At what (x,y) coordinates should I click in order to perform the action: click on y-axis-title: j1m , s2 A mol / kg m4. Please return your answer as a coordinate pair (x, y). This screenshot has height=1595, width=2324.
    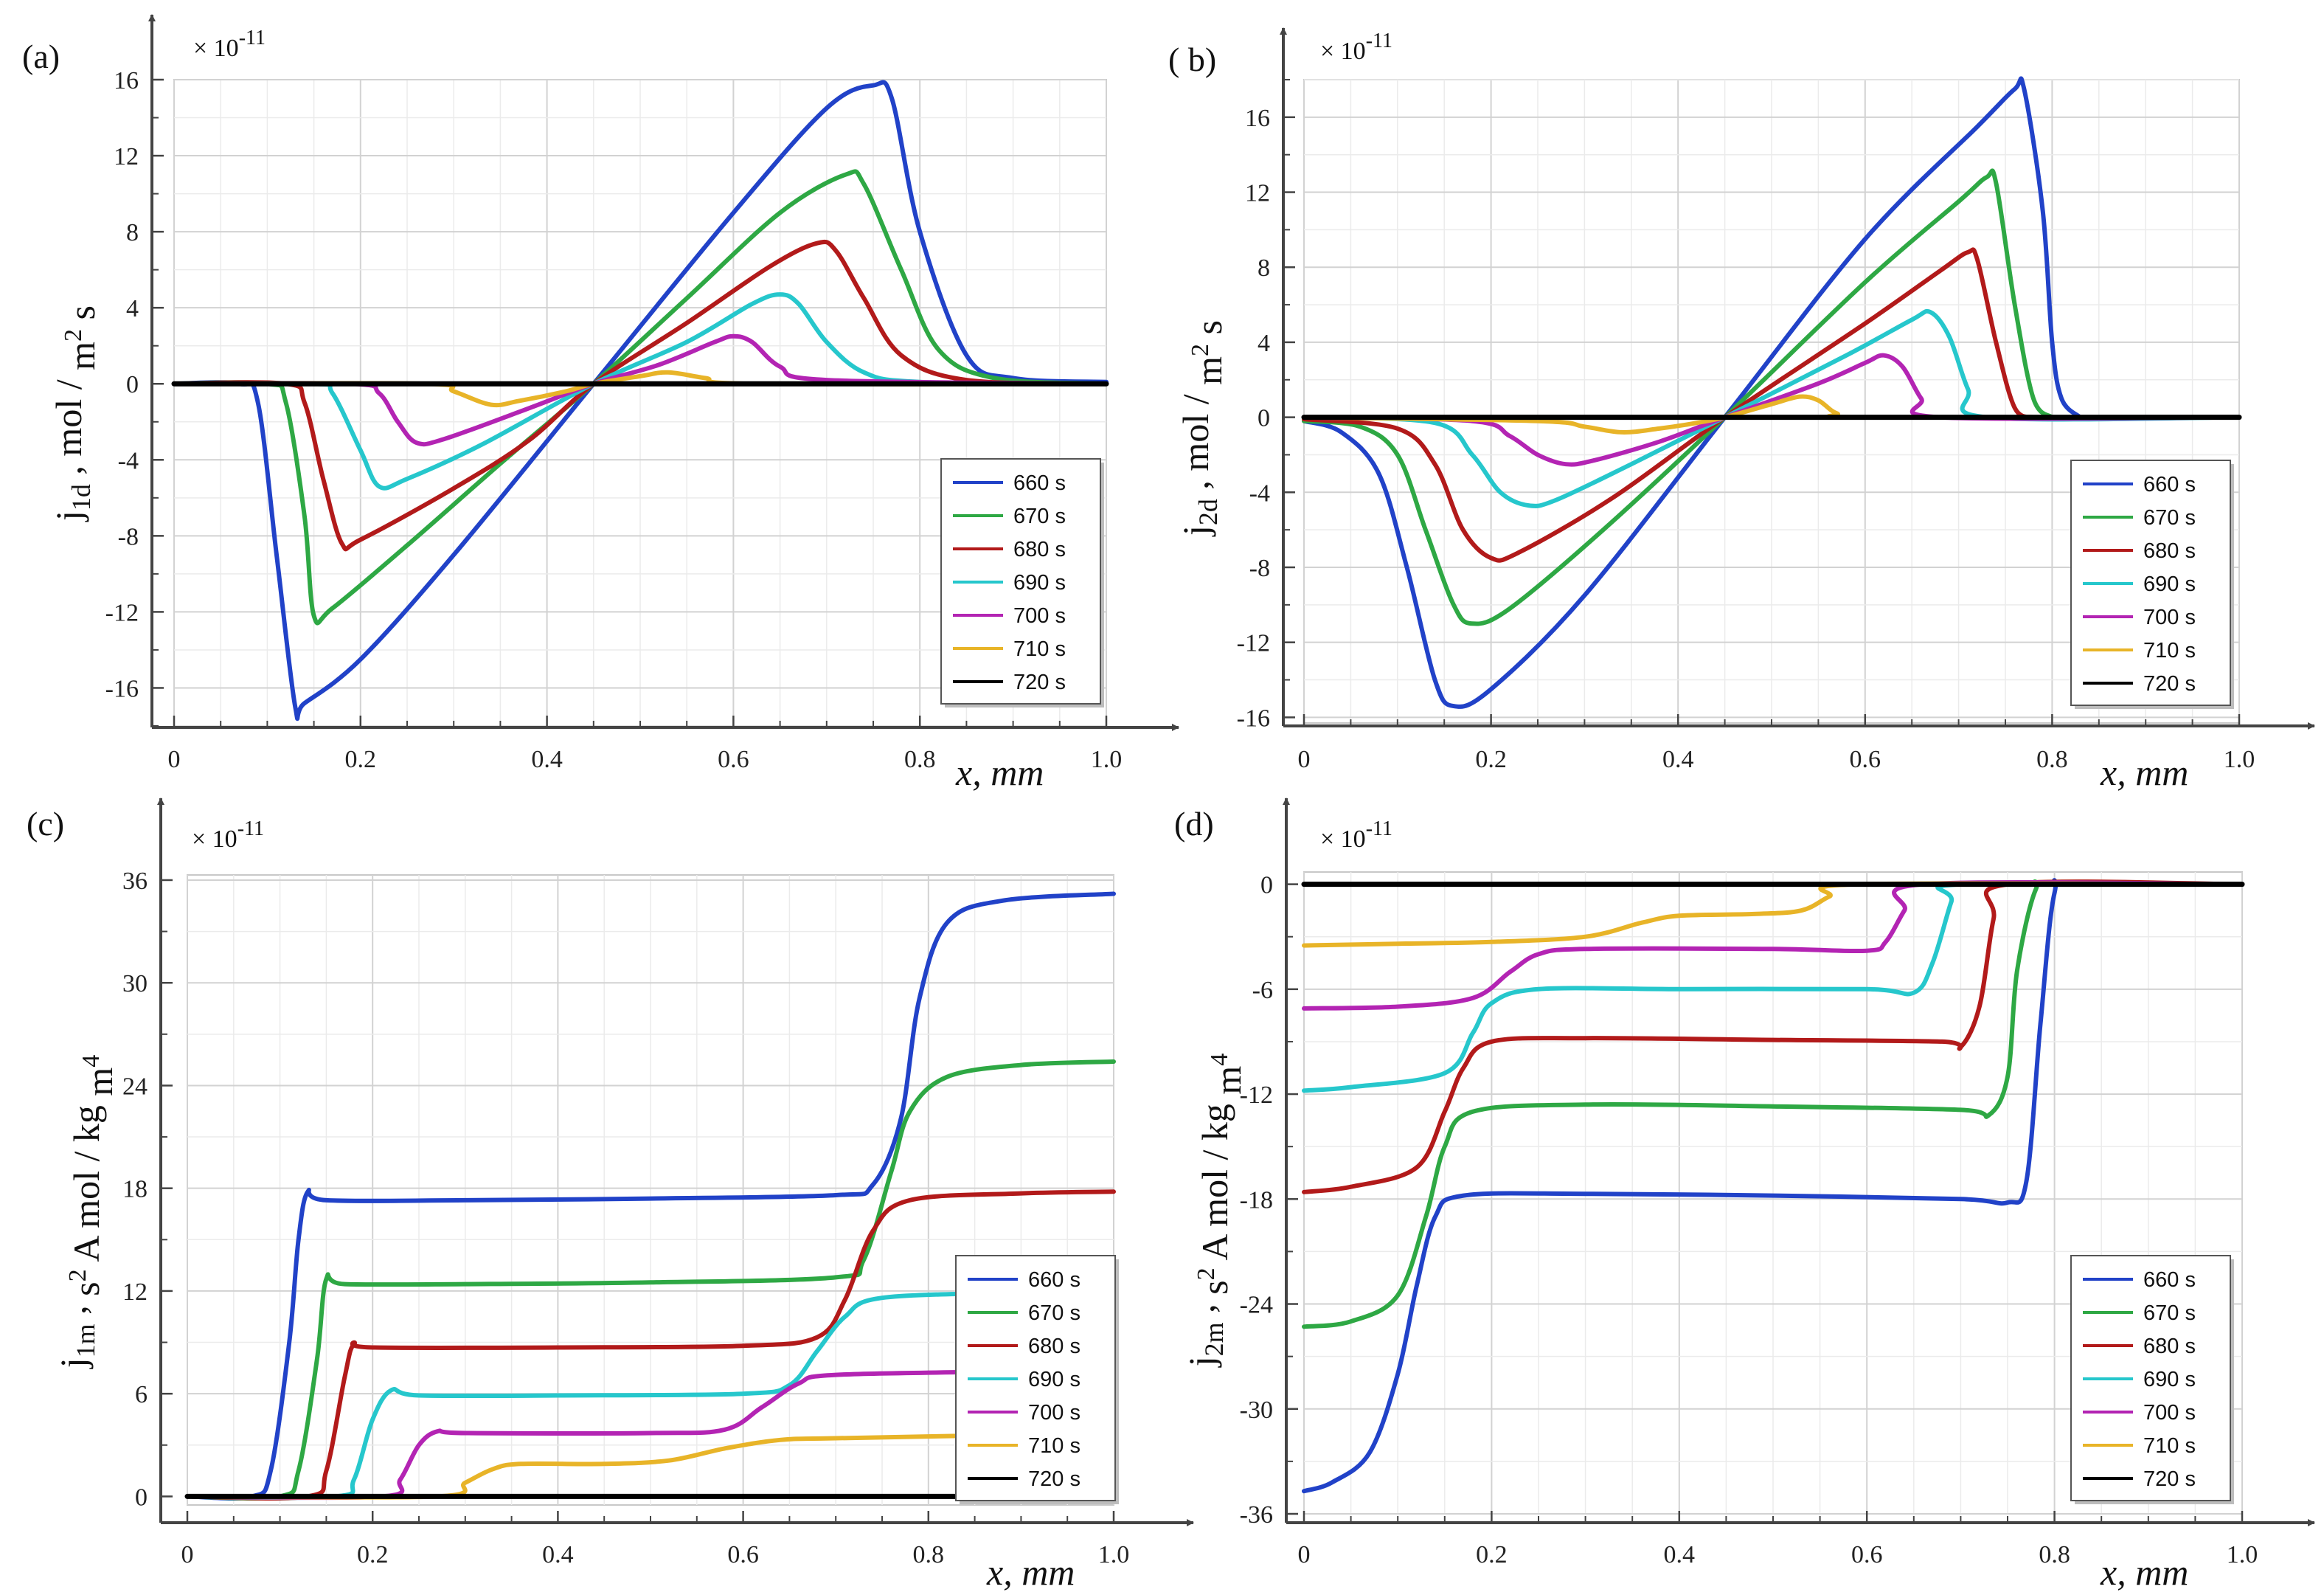
    Looking at the image, I should click on (86, 1212).